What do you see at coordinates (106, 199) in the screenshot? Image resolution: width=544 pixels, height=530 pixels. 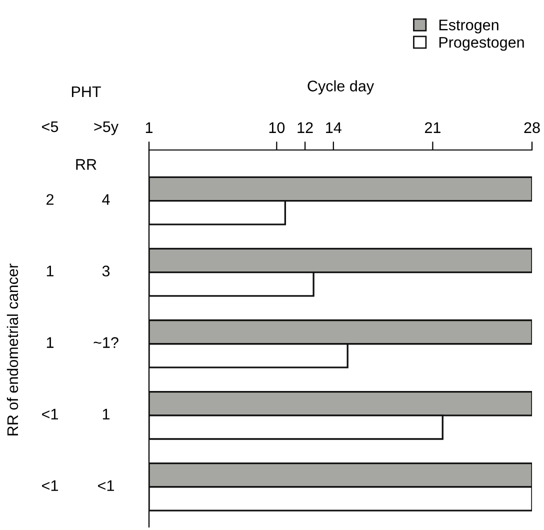 I see `text: 4` at bounding box center [106, 199].